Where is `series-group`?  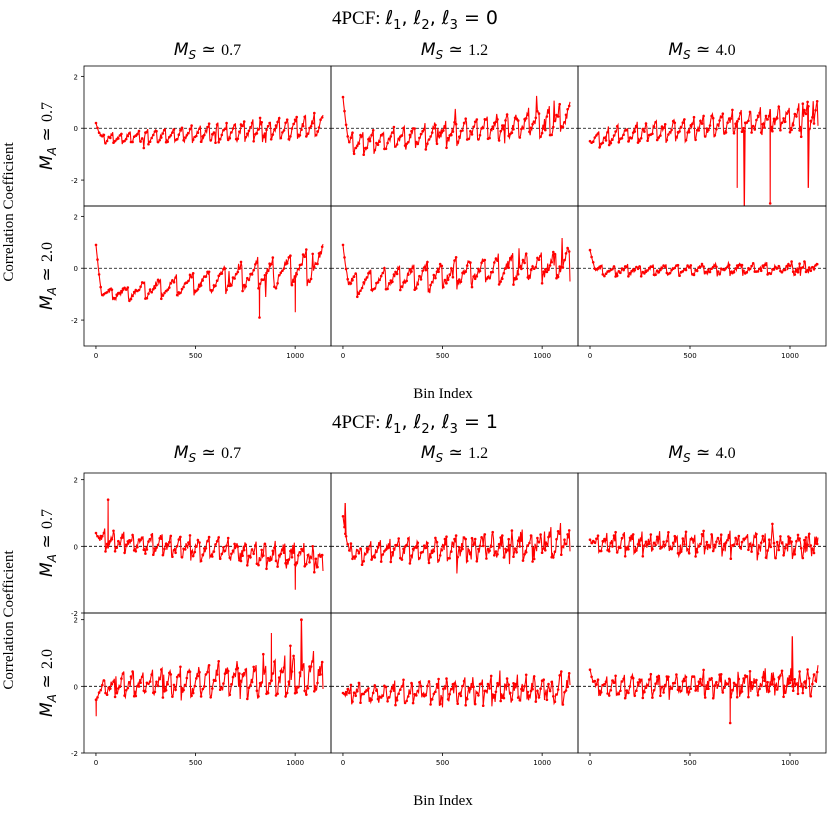
series-group is located at coordinates (703, 153).